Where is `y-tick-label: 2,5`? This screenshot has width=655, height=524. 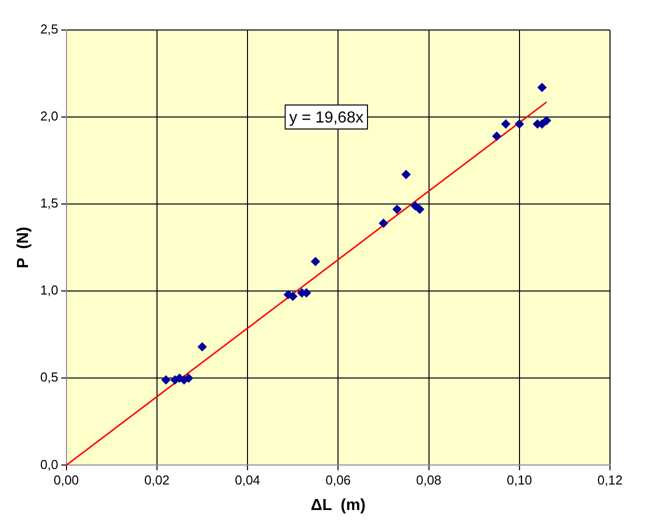 y-tick-label: 2,5 is located at coordinates (49, 29).